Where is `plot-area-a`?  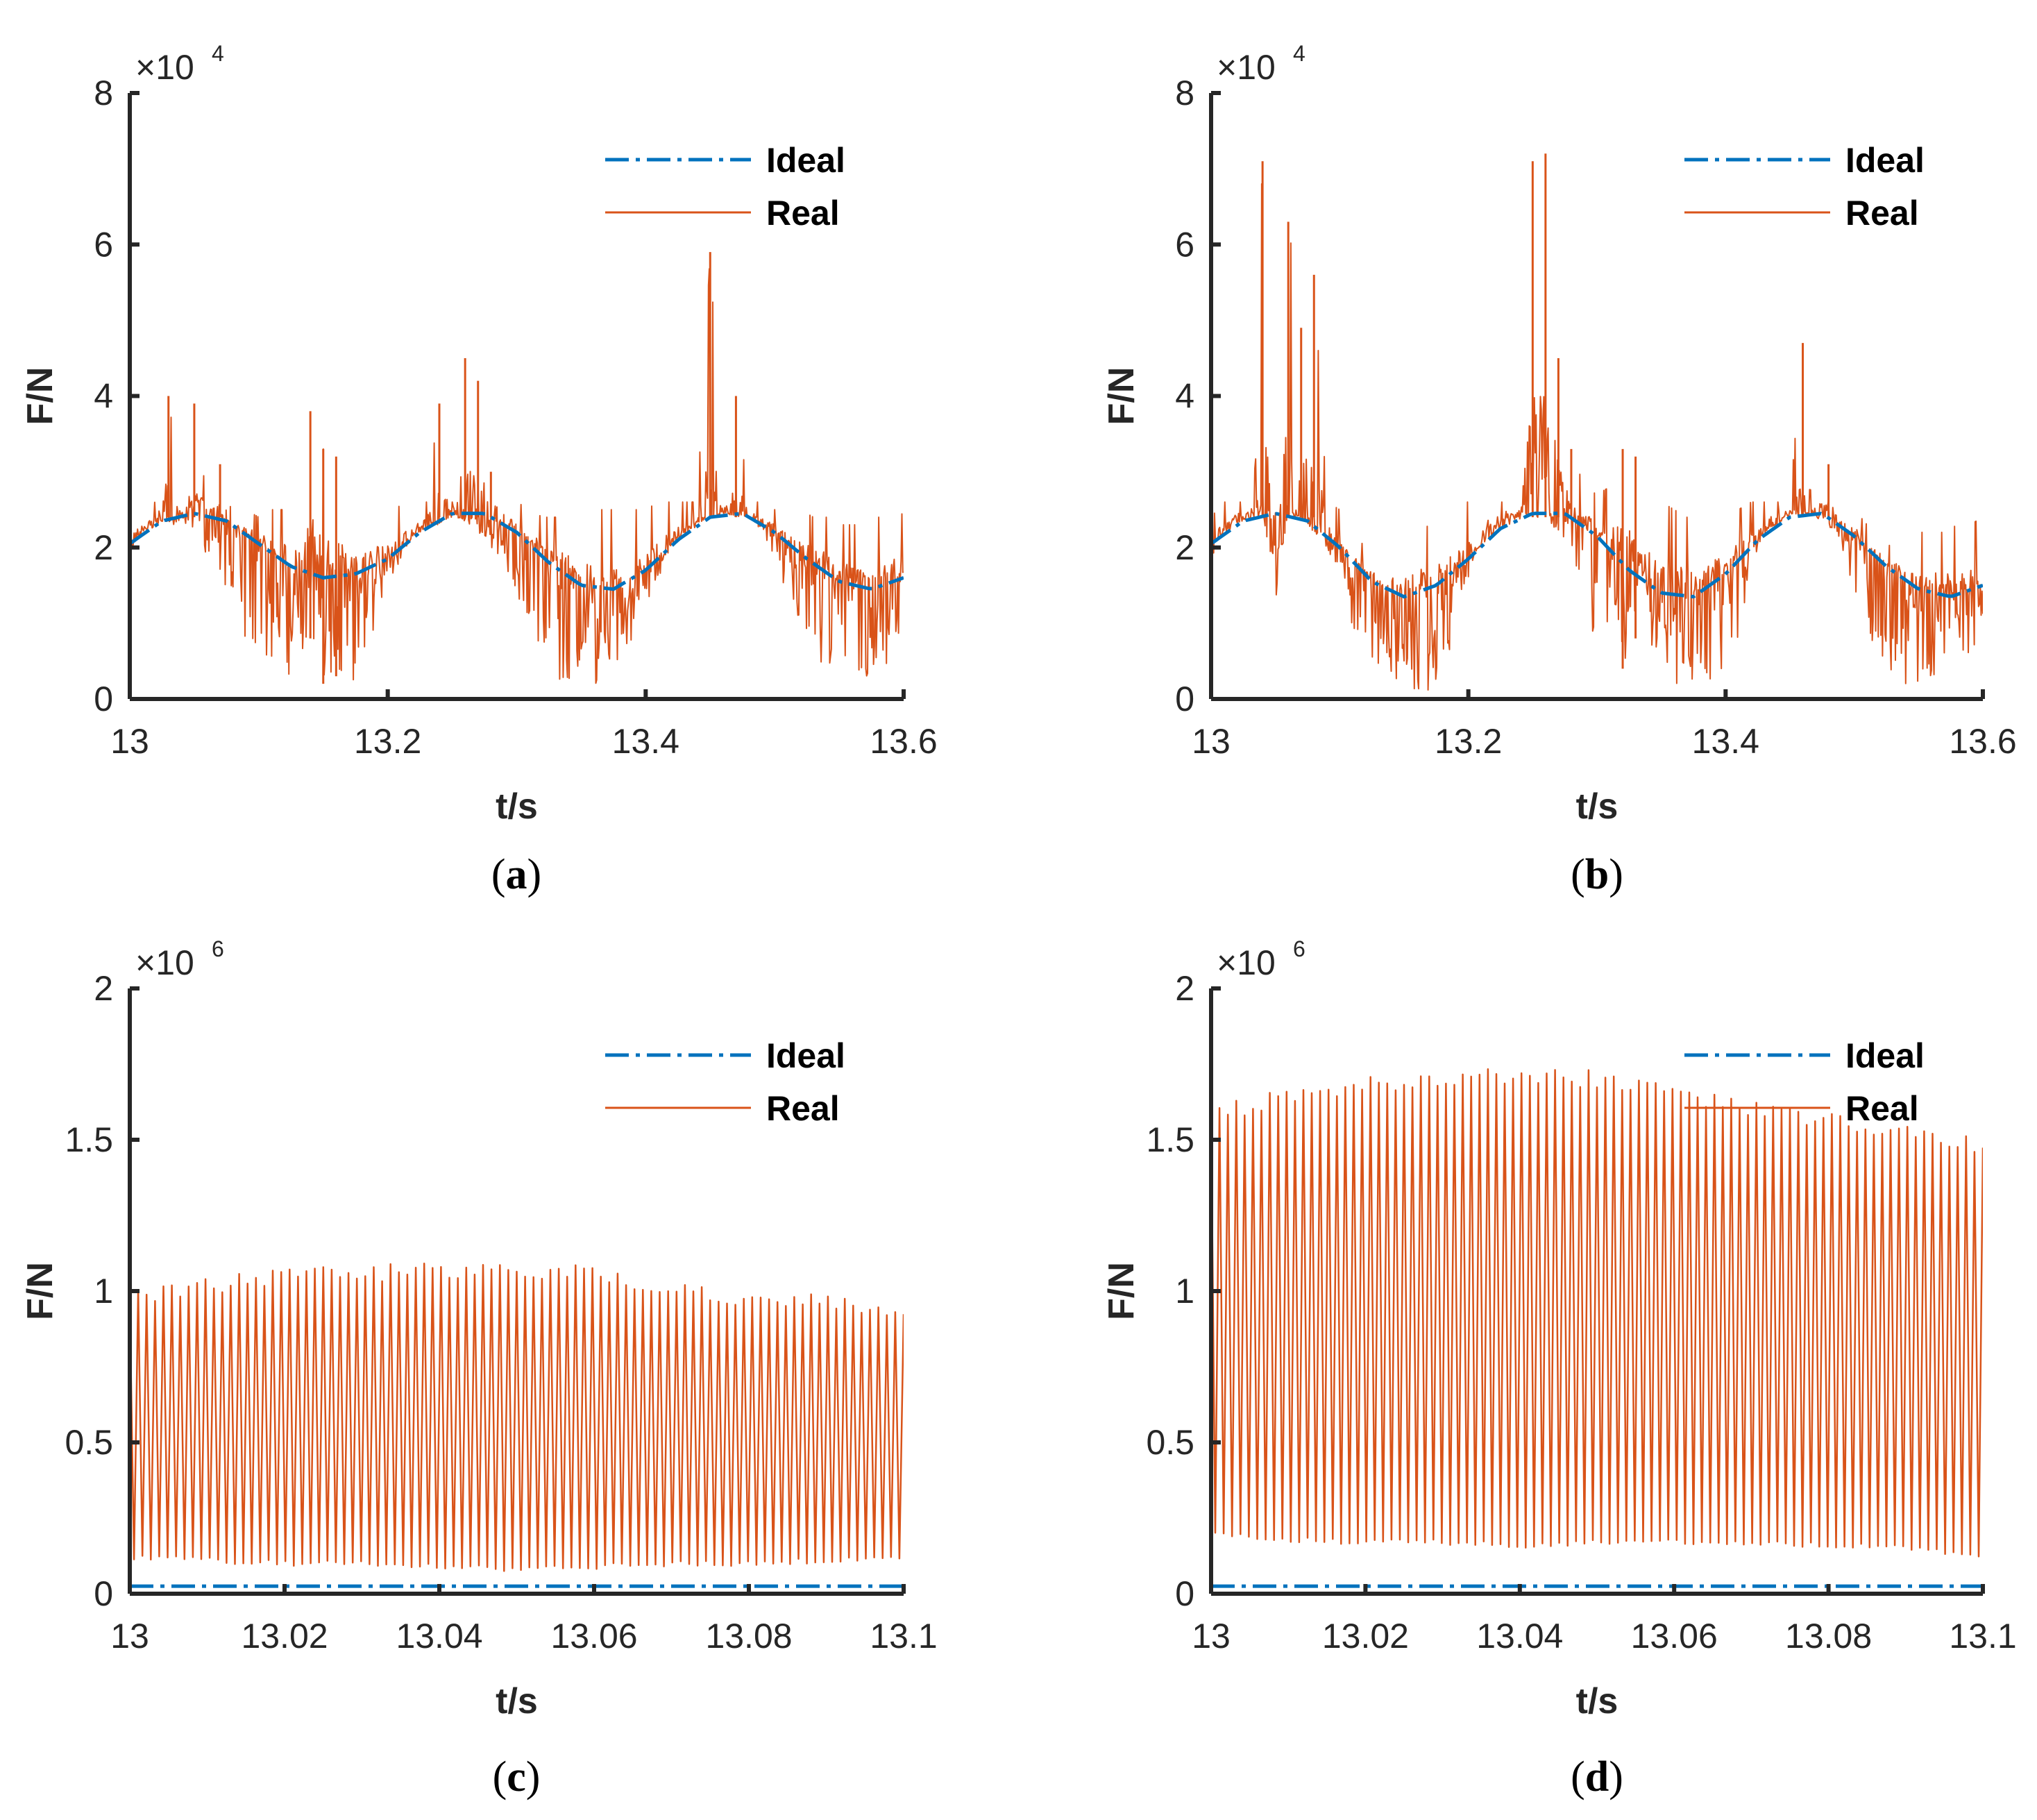 plot-area-a is located at coordinates (517, 468).